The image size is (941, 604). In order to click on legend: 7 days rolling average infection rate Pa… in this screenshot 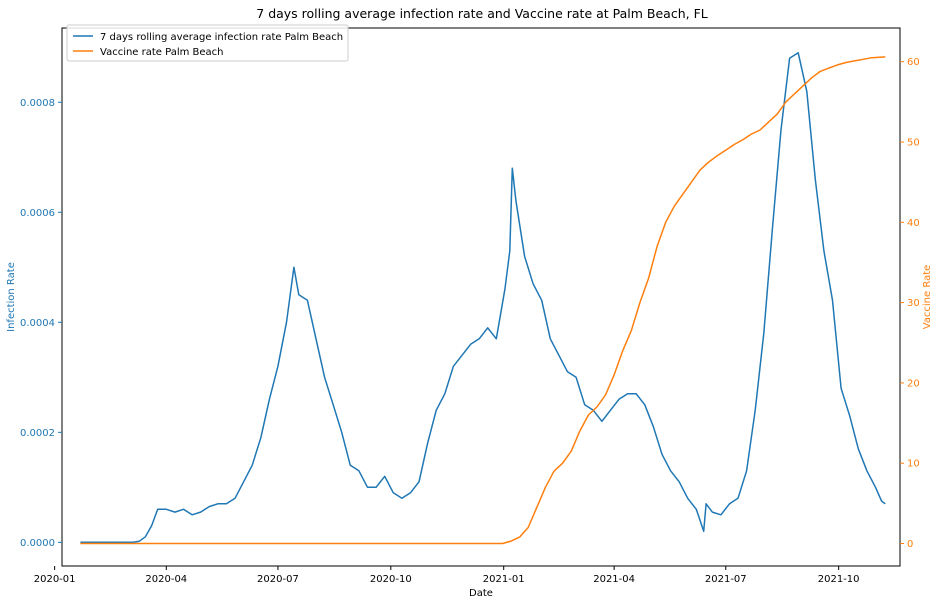, I will do `click(207, 43)`.